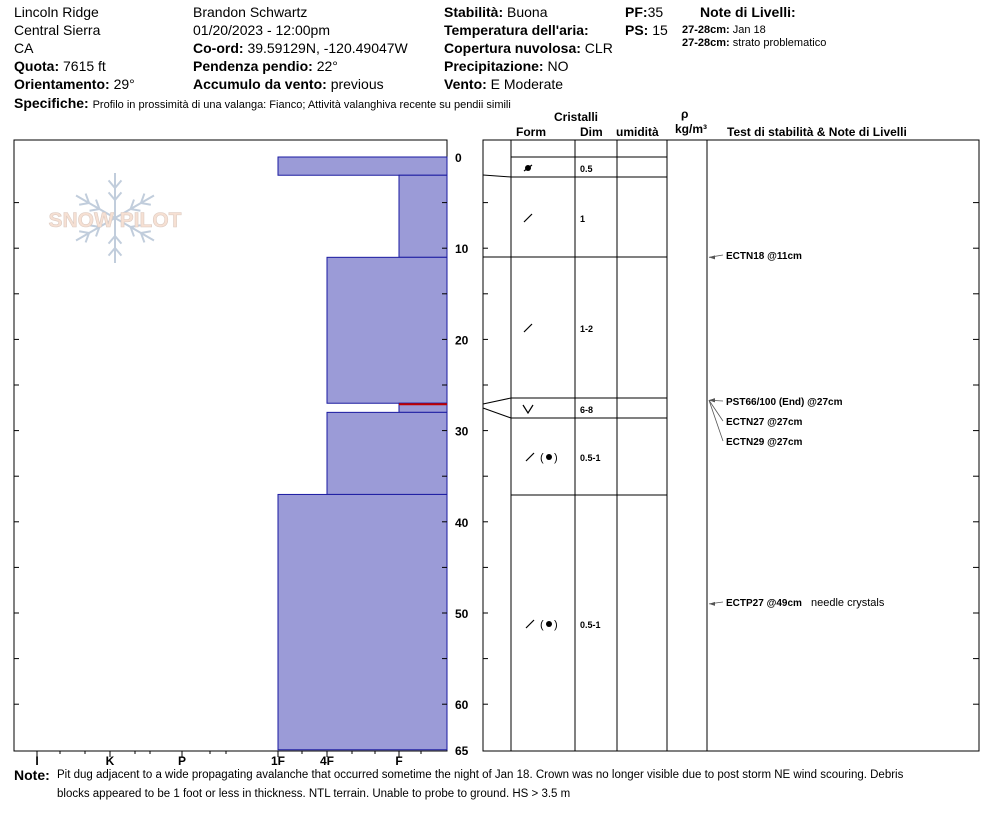 The height and width of the screenshot is (840, 994). Describe the element at coordinates (462, 432) in the screenshot. I see `depth-label-30: 30` at that location.